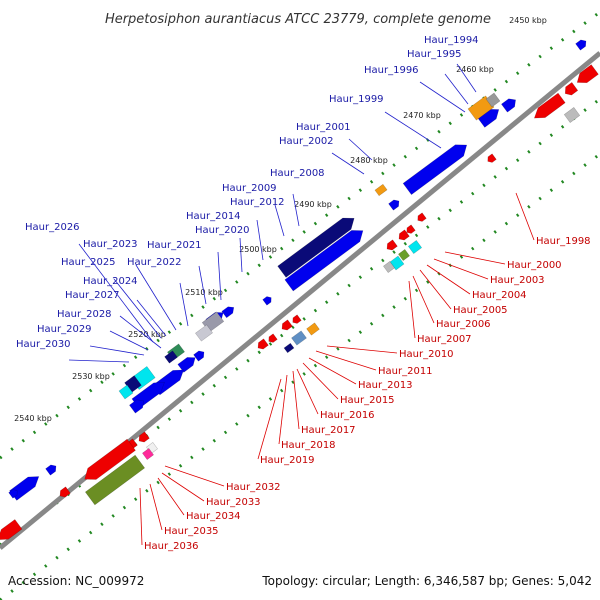  What do you see at coordinates (444, 339) in the screenshot?
I see `gene-label-Haur_2007: Haur_2007` at bounding box center [444, 339].